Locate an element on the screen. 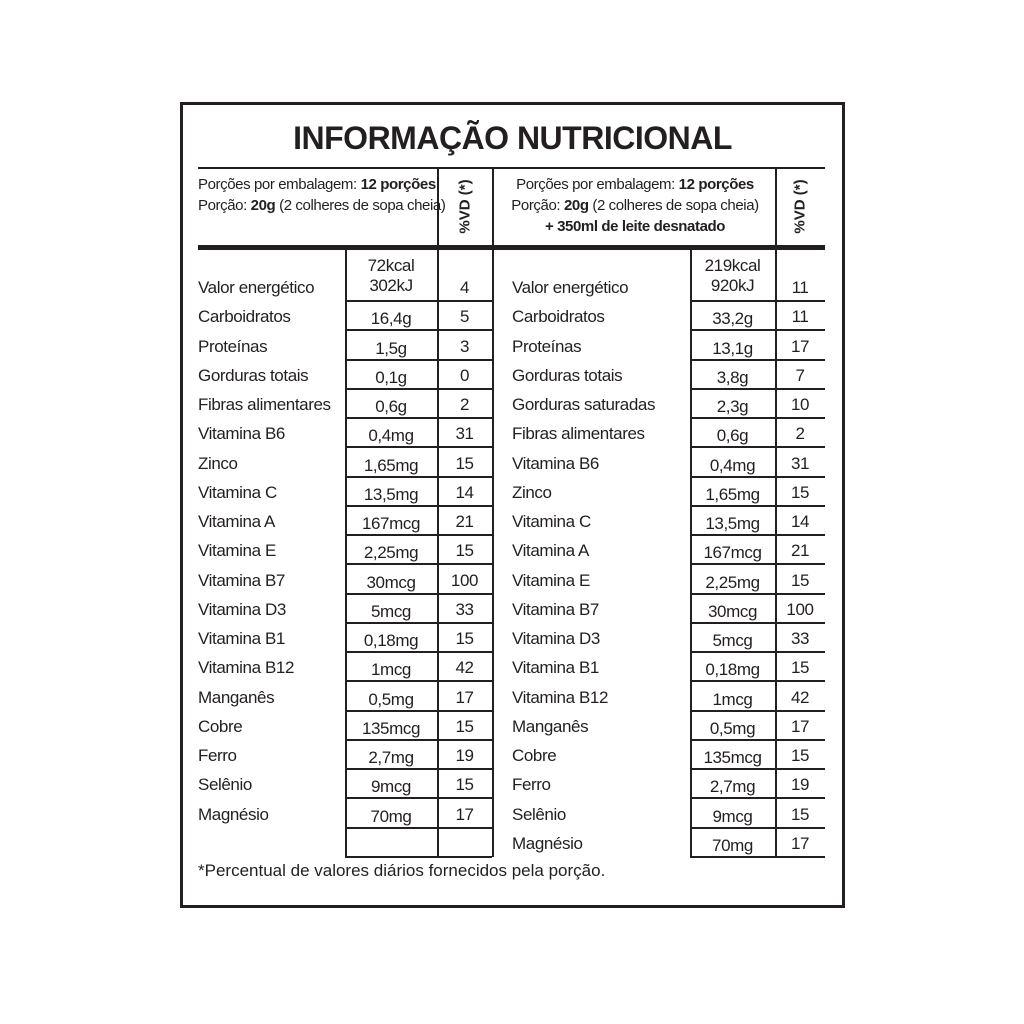 This screenshot has width=1024, height=1024. vd-value: 3 is located at coordinates (464, 346).